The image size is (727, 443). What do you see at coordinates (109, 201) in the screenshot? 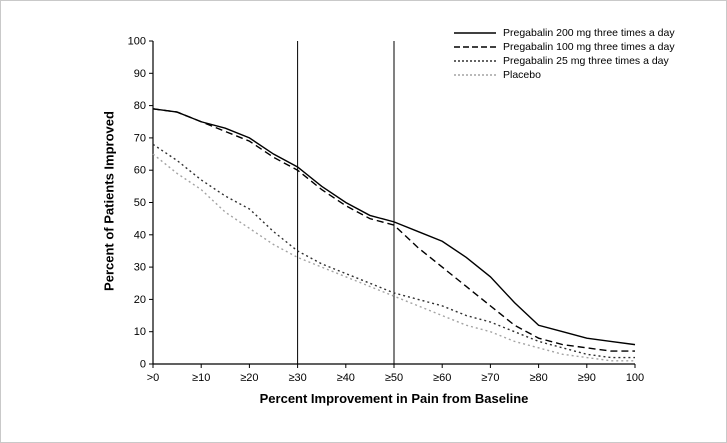
I see `y-axis-title: Percent of Patients Improved` at bounding box center [109, 201].